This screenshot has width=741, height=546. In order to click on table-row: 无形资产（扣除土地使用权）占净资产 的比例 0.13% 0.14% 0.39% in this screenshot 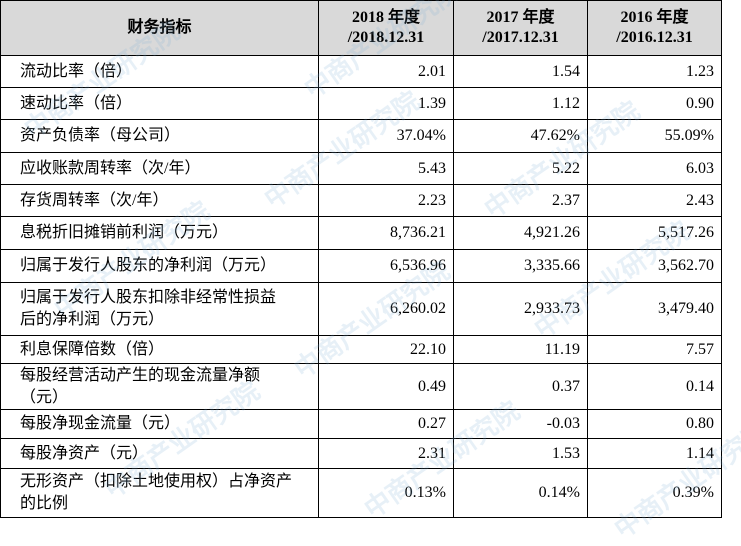, I will do `click(361, 493)`.